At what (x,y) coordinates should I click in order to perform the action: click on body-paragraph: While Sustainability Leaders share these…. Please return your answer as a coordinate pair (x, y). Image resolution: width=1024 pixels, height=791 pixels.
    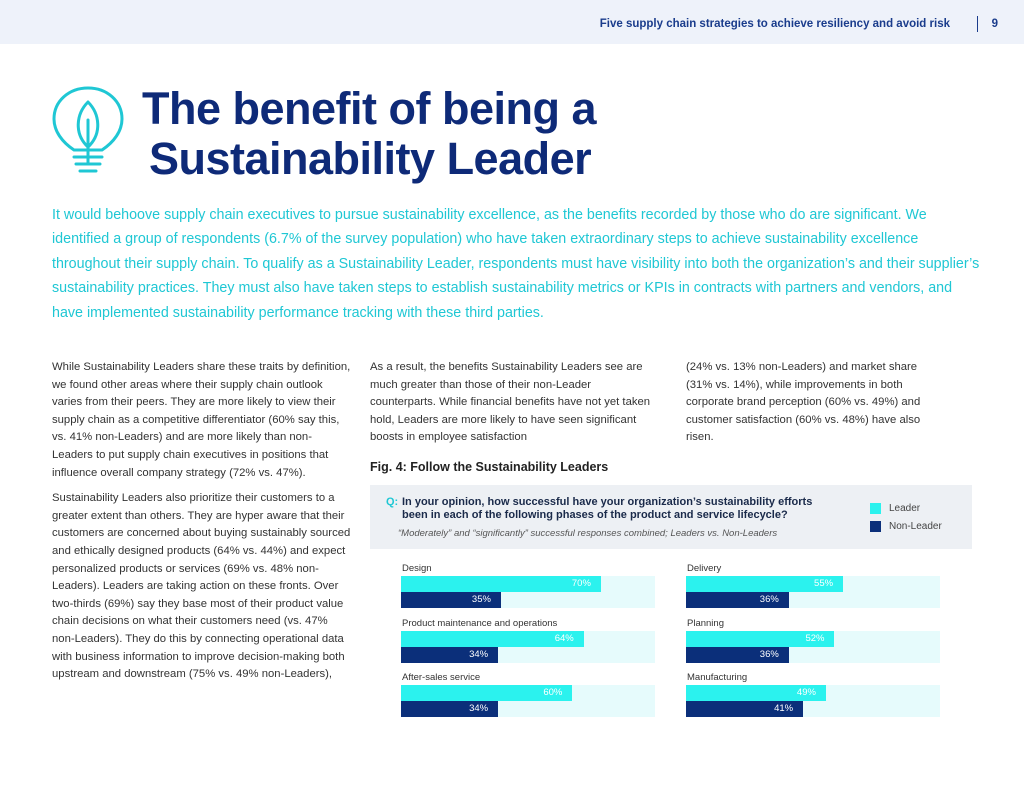
    Looking at the image, I should click on (201, 420).